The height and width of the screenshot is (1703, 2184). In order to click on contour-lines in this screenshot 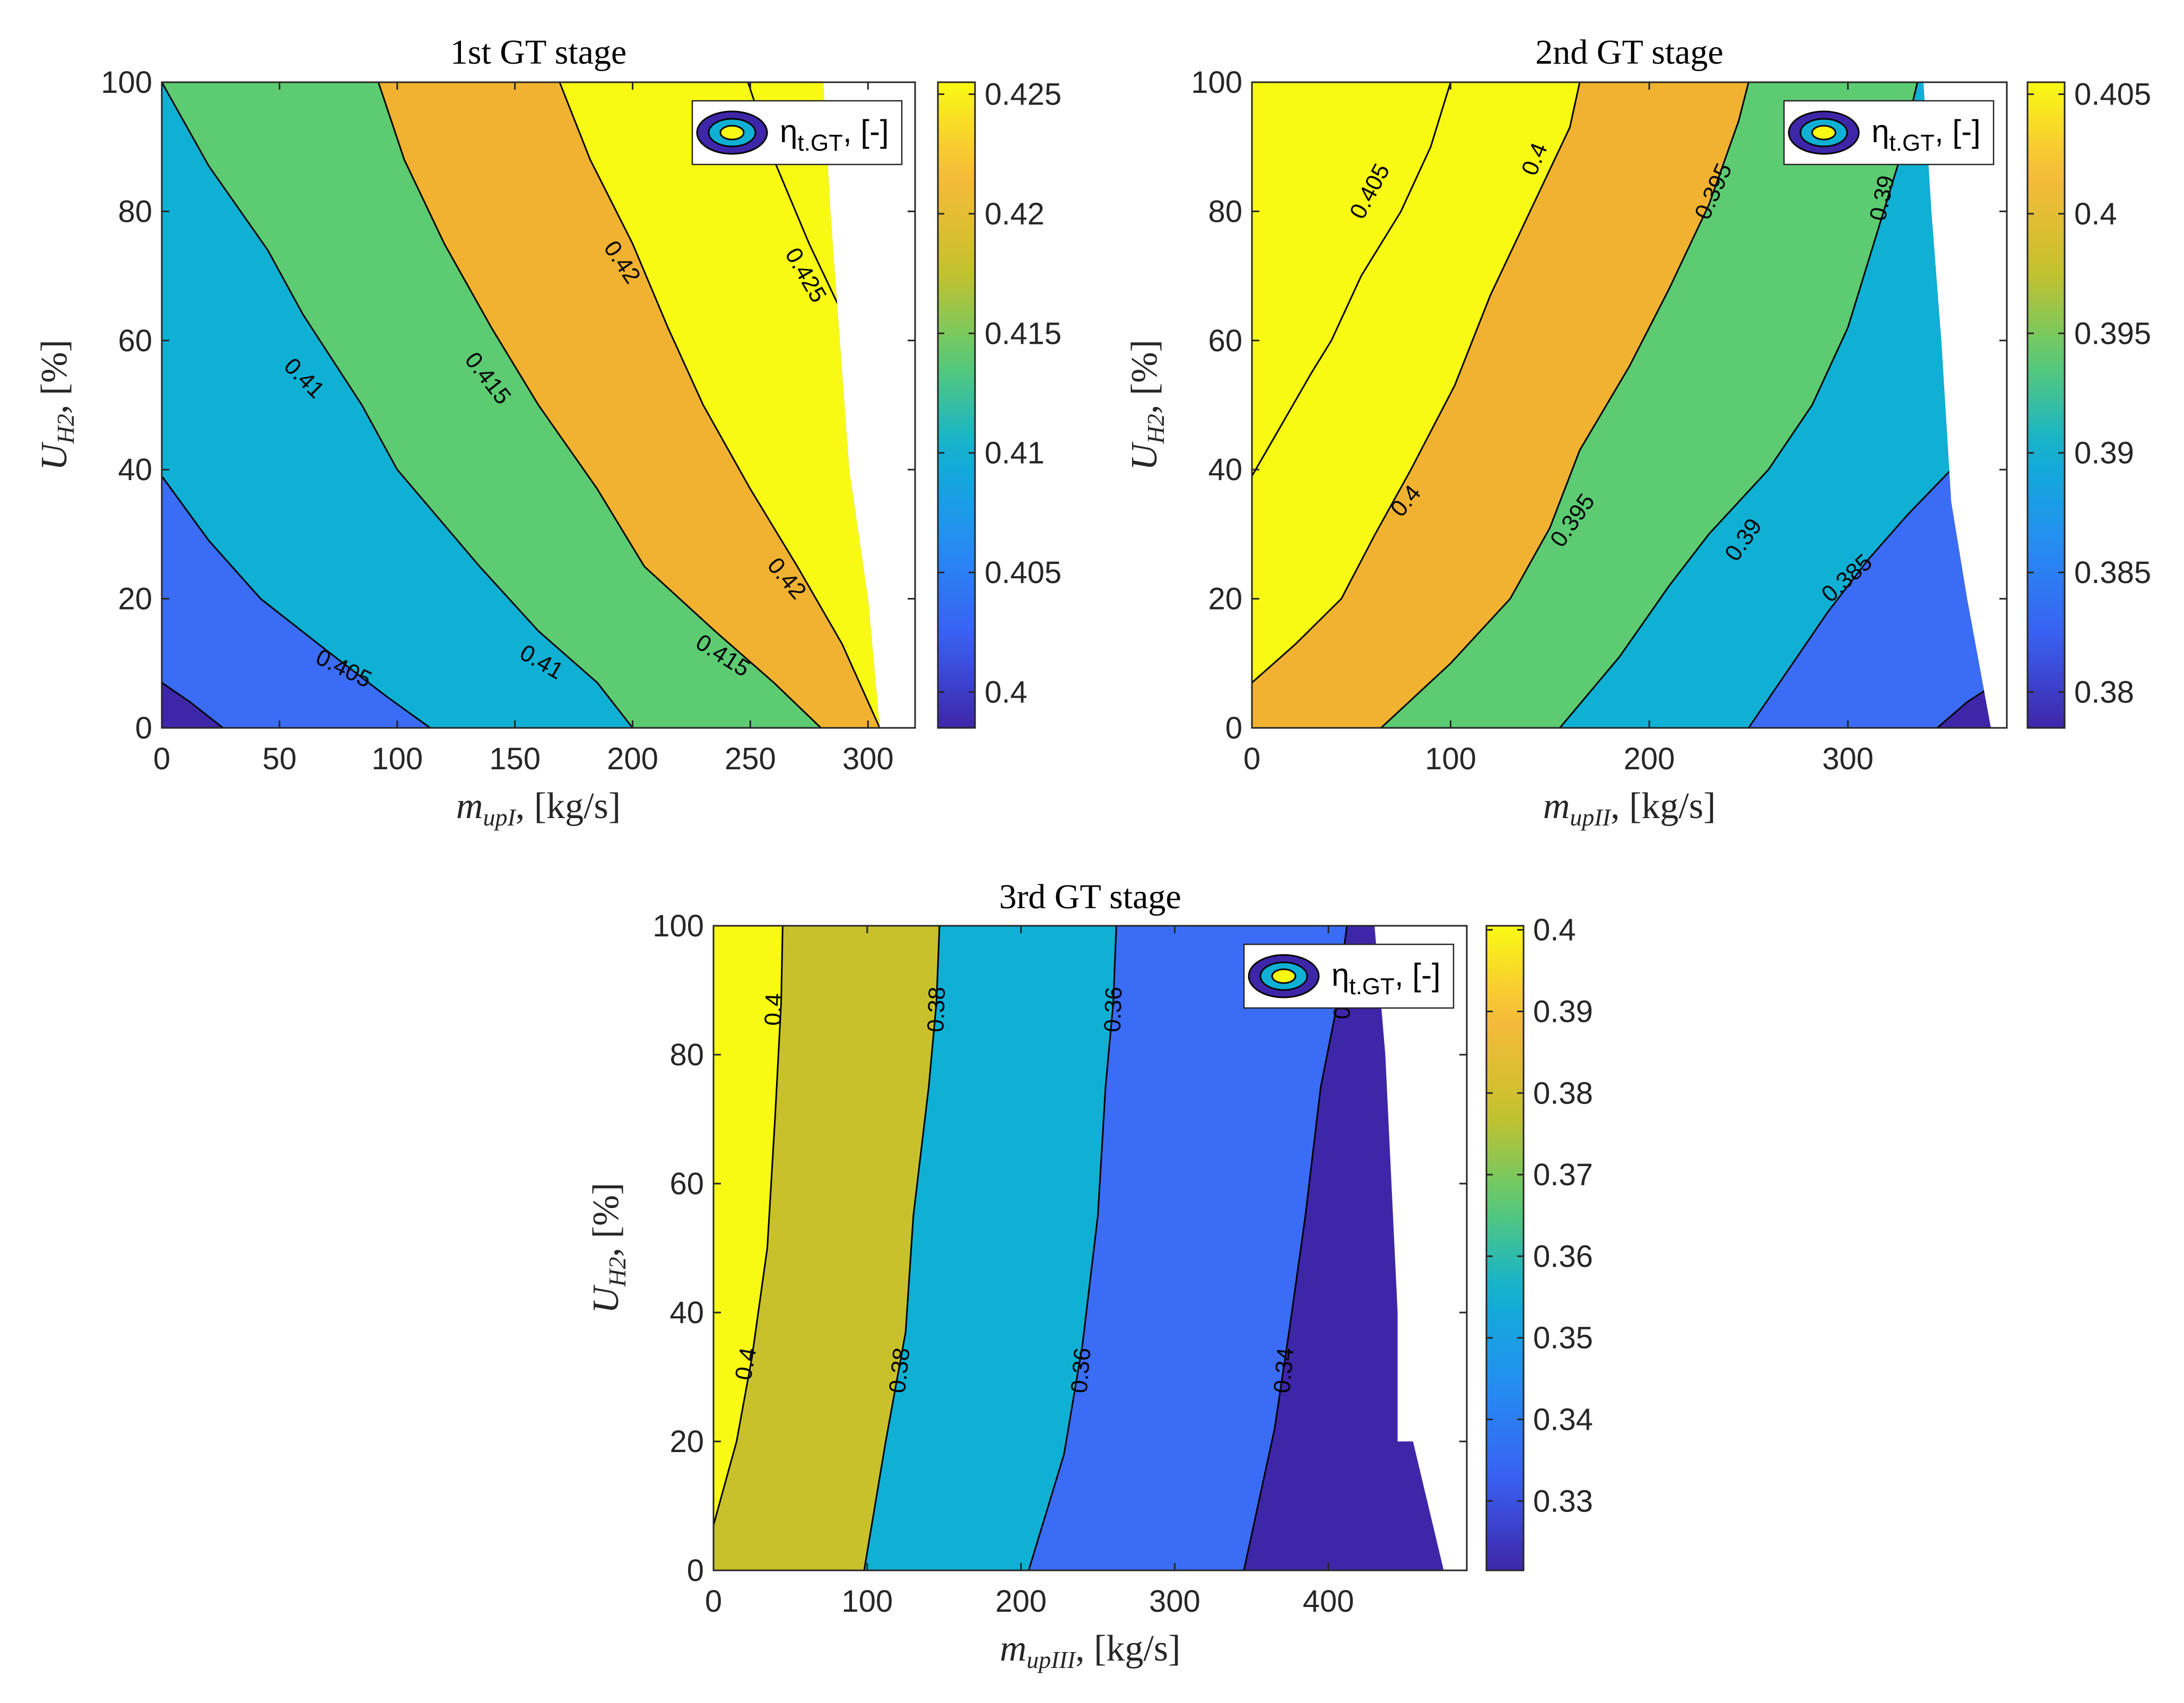, I will do `click(521, 405)`.